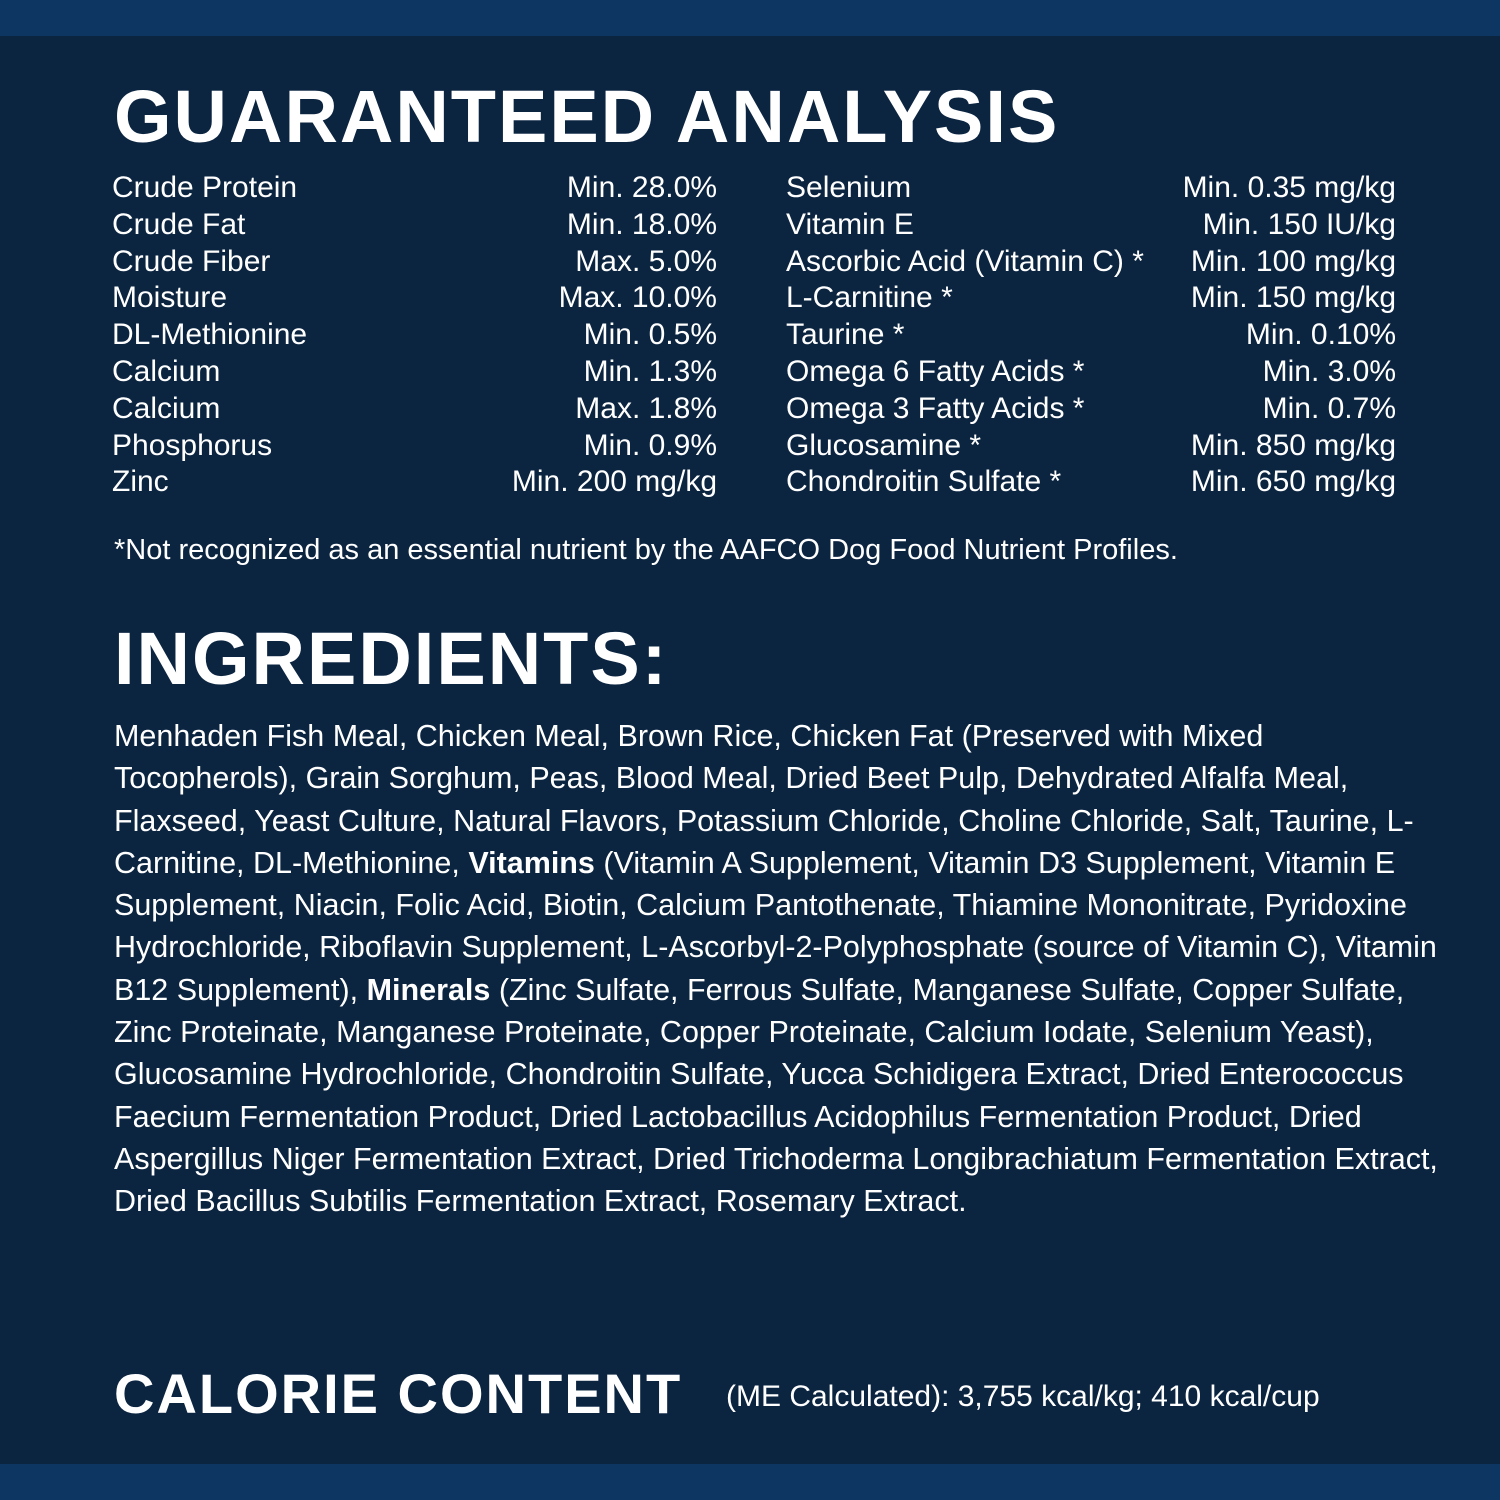 The height and width of the screenshot is (1500, 1500). What do you see at coordinates (646, 408) in the screenshot?
I see `nutrient-value: Max. 1.8%` at bounding box center [646, 408].